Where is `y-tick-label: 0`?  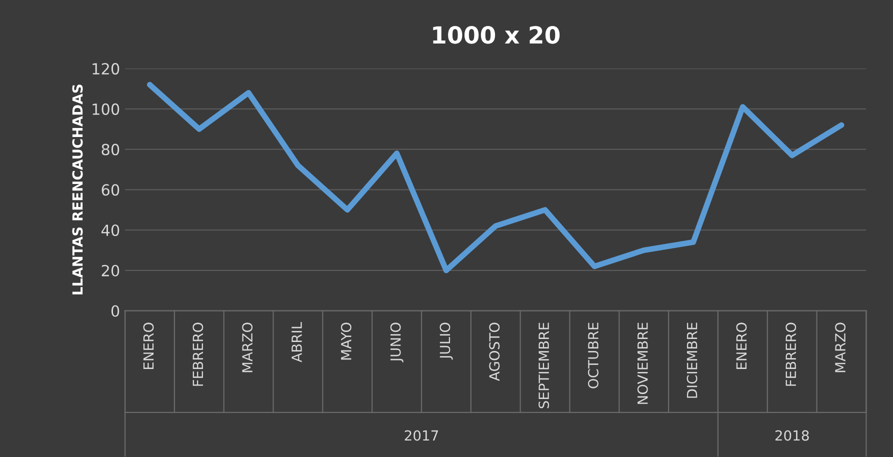 y-tick-label: 0 is located at coordinates (115, 311).